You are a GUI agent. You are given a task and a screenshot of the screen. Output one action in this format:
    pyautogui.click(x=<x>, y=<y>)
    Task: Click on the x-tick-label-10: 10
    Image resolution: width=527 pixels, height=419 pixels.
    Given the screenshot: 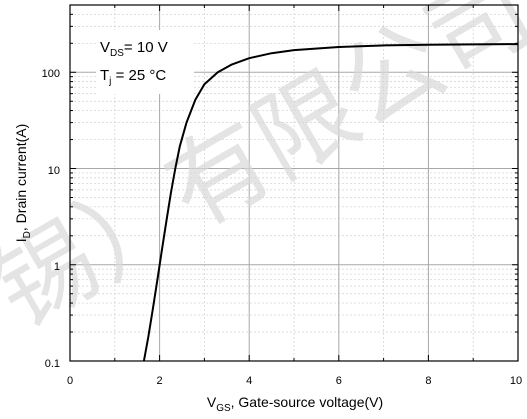 What is the action you would take?
    pyautogui.click(x=516, y=381)
    